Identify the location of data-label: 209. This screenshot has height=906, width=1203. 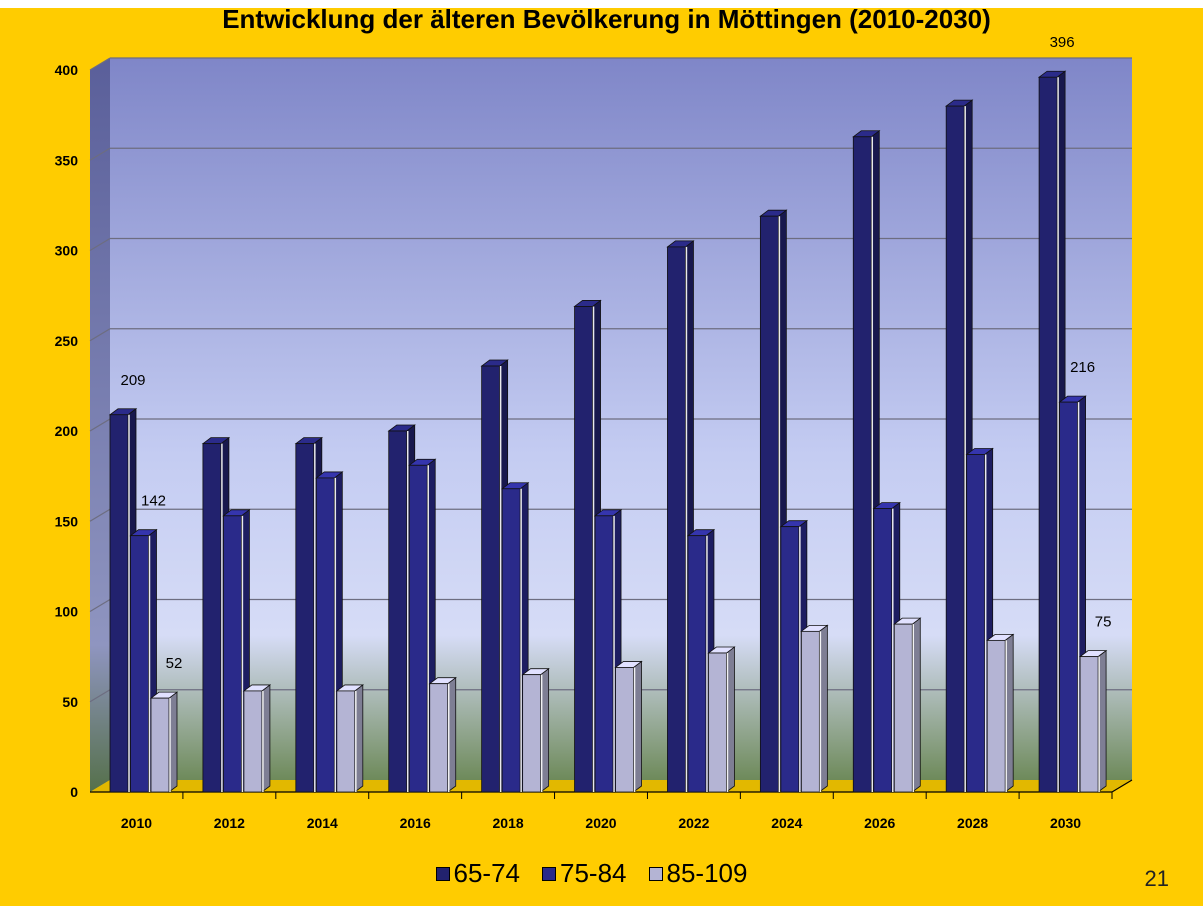
(132, 380).